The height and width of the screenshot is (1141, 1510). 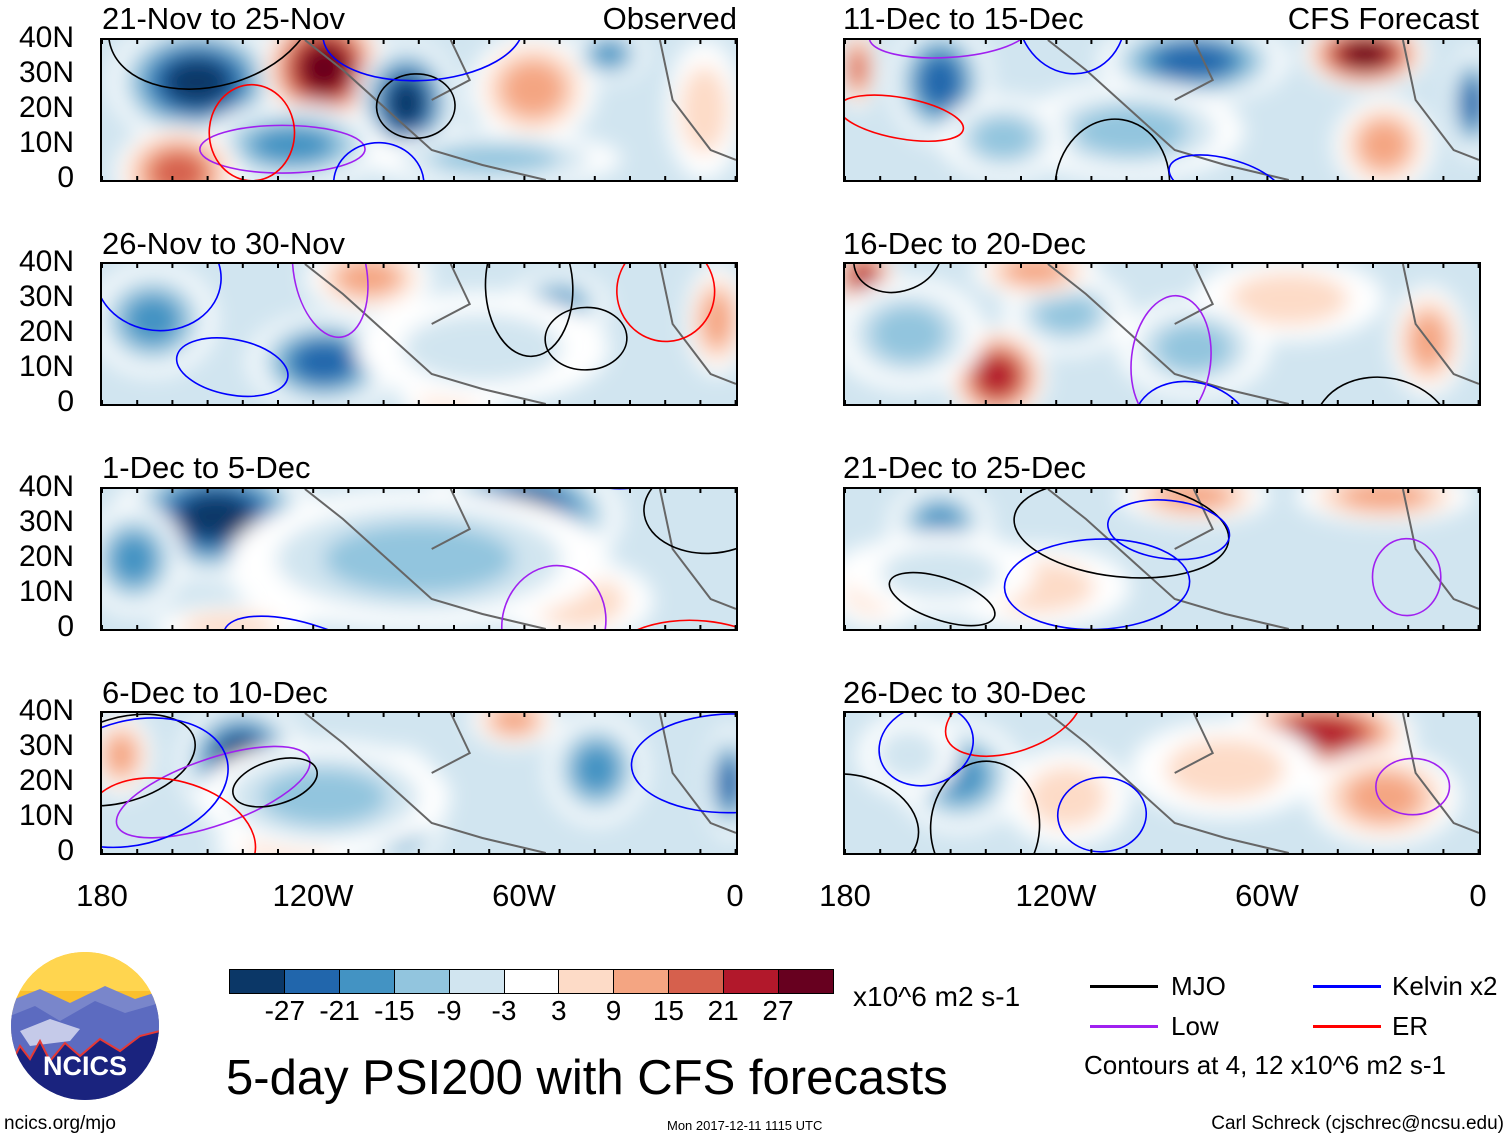 I want to click on contours-note: Contours at 4, 12 x10^6 m2 s-1, so click(x=1265, y=1065).